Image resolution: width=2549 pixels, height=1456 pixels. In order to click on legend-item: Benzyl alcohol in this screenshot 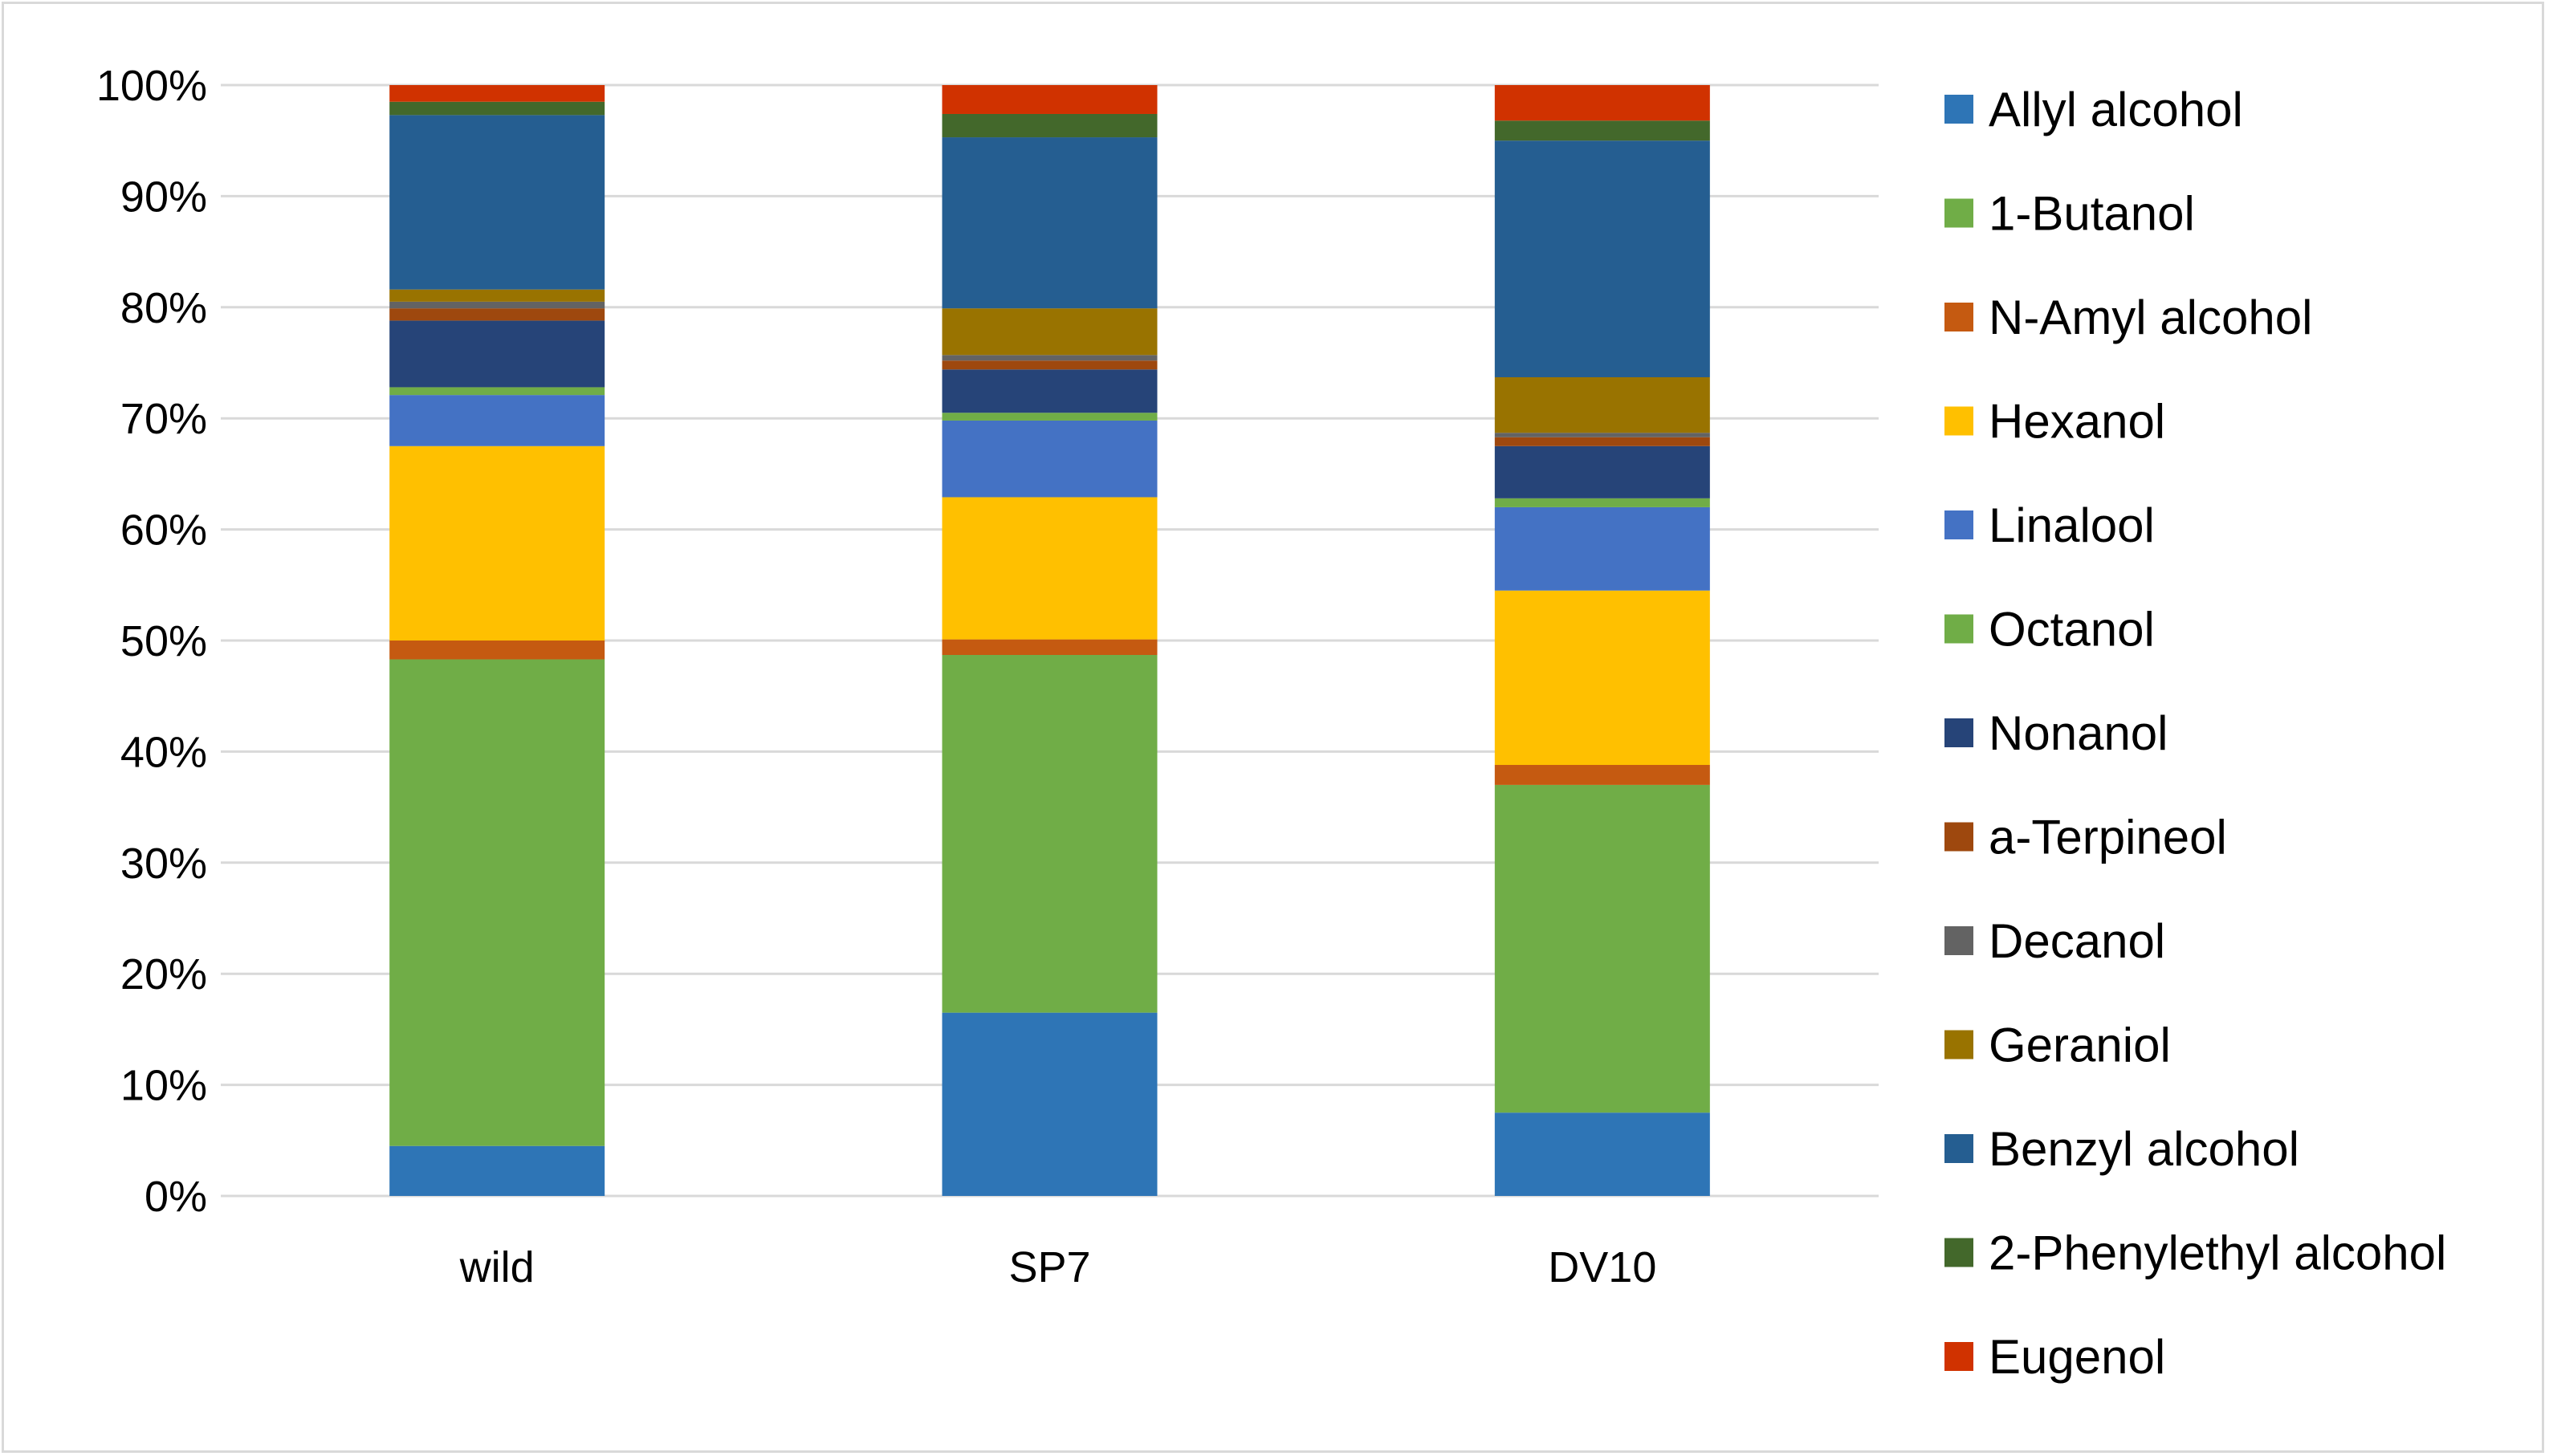, I will do `click(2121, 1149)`.